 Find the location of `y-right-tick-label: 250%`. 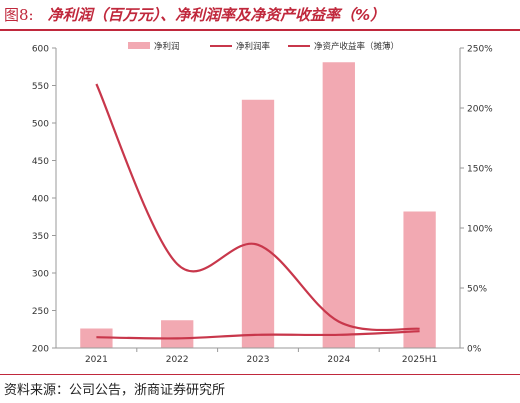

y-right-tick-label: 250% is located at coordinates (480, 50).